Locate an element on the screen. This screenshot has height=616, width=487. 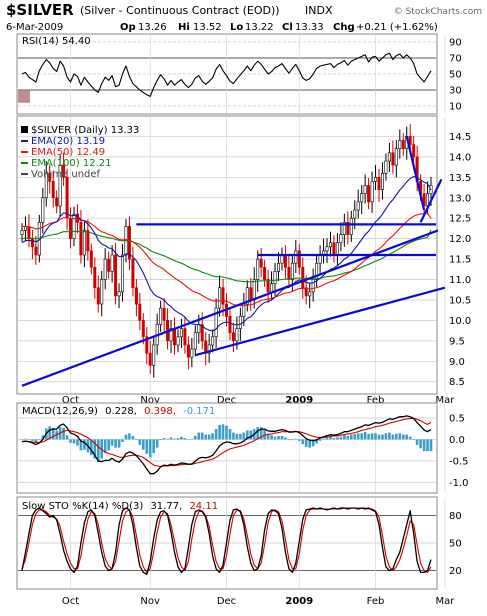
x-label-top-0: Oct is located at coordinates (70, 400).